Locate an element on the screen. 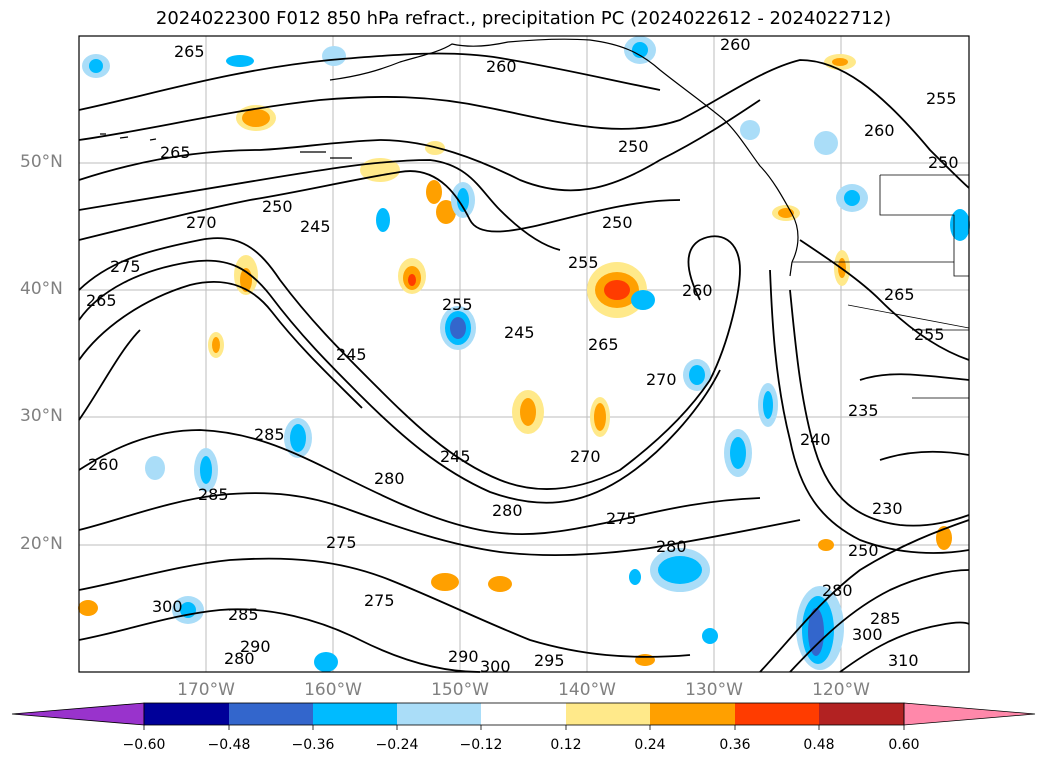 The height and width of the screenshot is (765, 1047). colorbar-tick-label: 0.24 is located at coordinates (650, 745).